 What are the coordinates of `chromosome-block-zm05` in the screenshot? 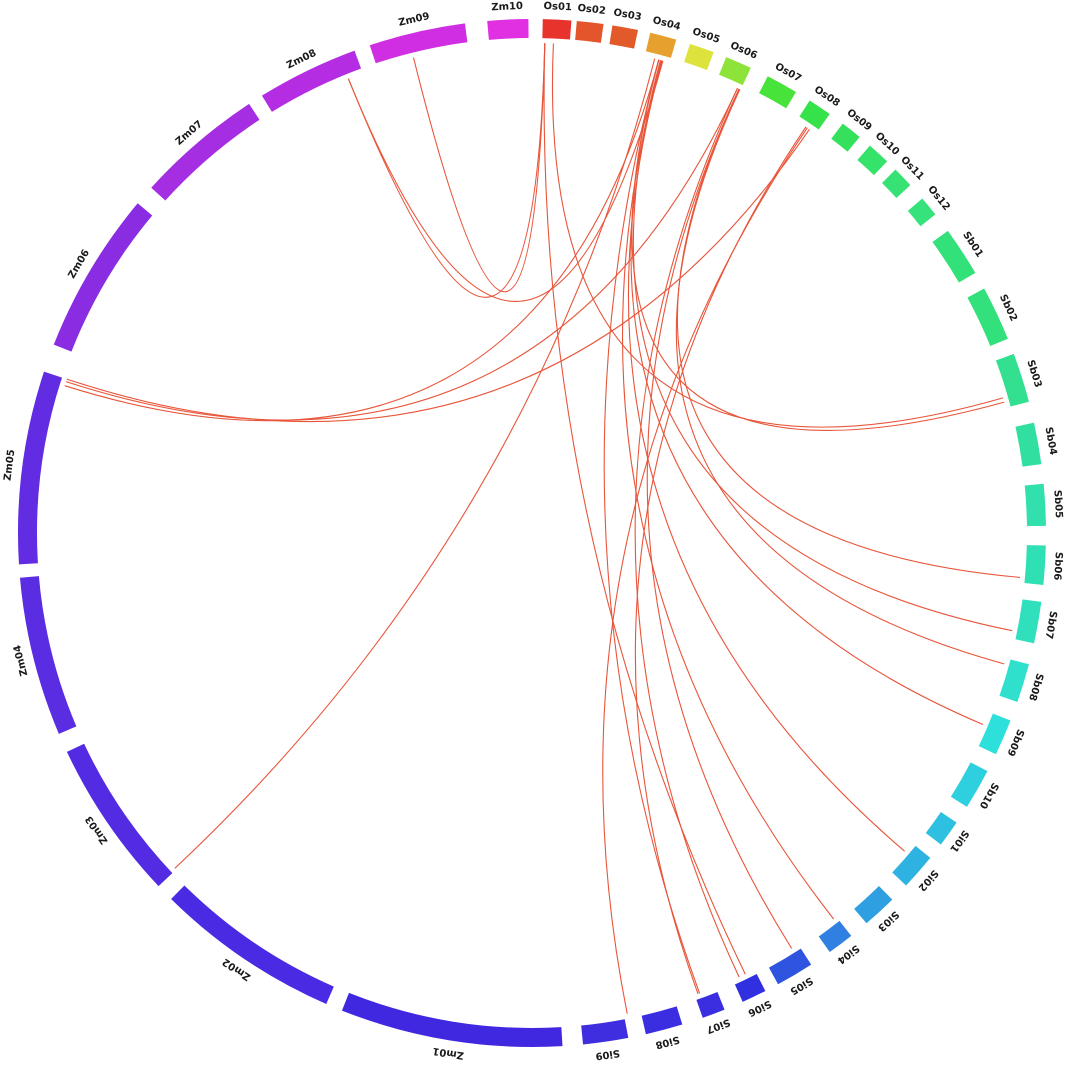 It's located at (40, 468).